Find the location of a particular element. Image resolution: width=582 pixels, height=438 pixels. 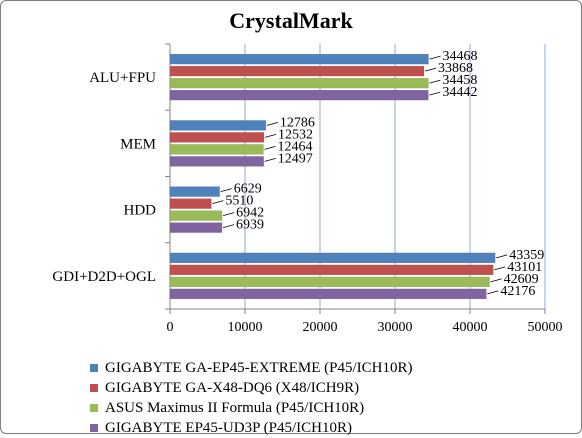

legend-item: ASUS Maximus II Formula (P45/ICH10R) is located at coordinates (330, 408).